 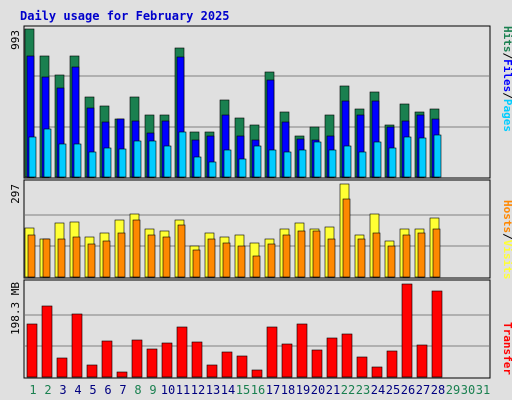 I want to click on day-label-24: 24, so click(x=378, y=390).